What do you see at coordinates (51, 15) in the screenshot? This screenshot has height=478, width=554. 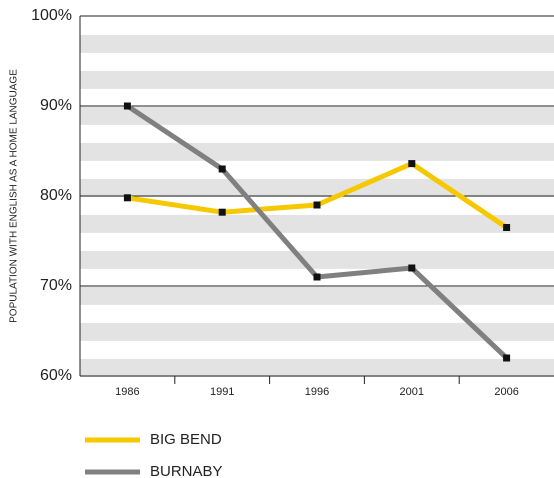 I see `y-tick-label: 100%` at bounding box center [51, 15].